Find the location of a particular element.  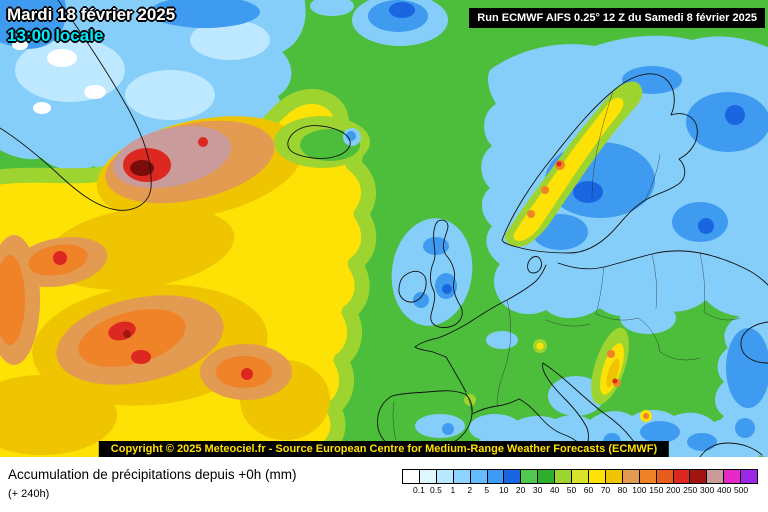

legend-tick: 0.5 is located at coordinates (435, 490).